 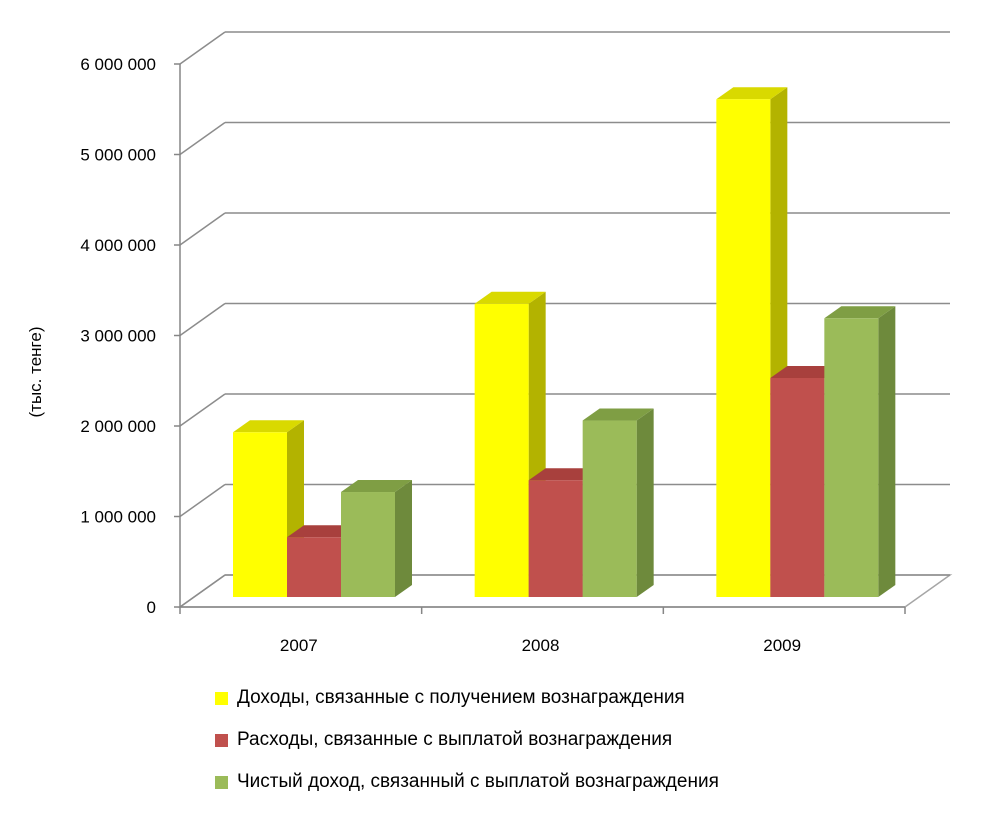 I want to click on category-label-2009: 2009, so click(x=782, y=645).